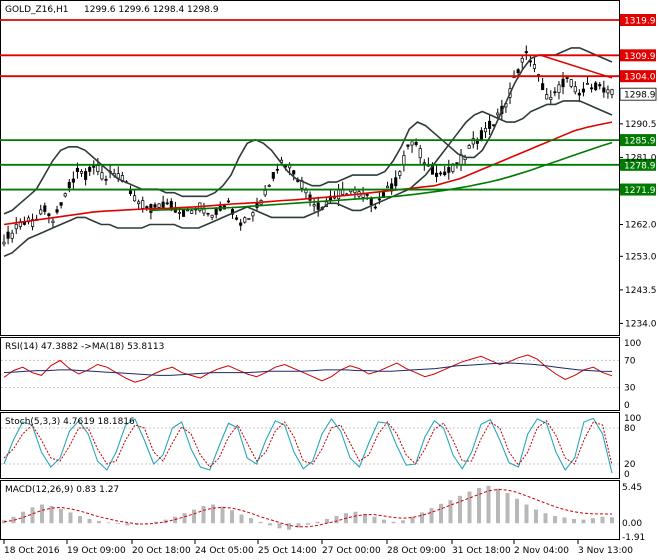  I want to click on time-label: 27 Oct 00:00, so click(351, 551).